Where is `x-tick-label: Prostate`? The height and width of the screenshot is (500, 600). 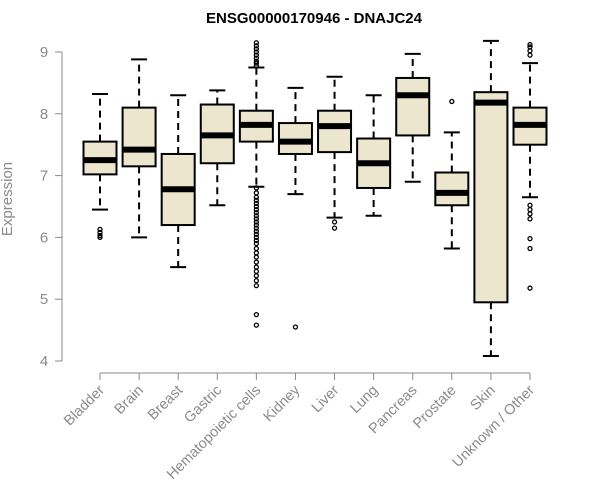 x-tick-label: Prostate is located at coordinates (434, 407).